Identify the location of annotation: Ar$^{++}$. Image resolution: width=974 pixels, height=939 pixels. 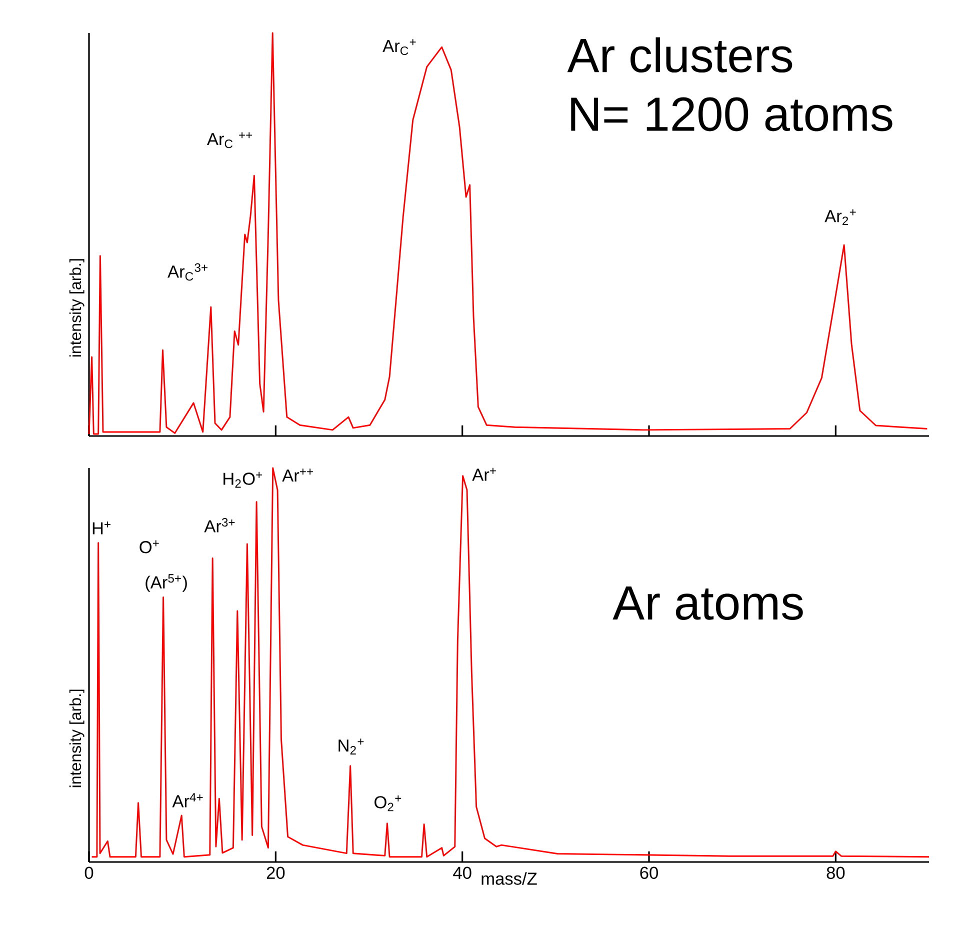
(297, 475).